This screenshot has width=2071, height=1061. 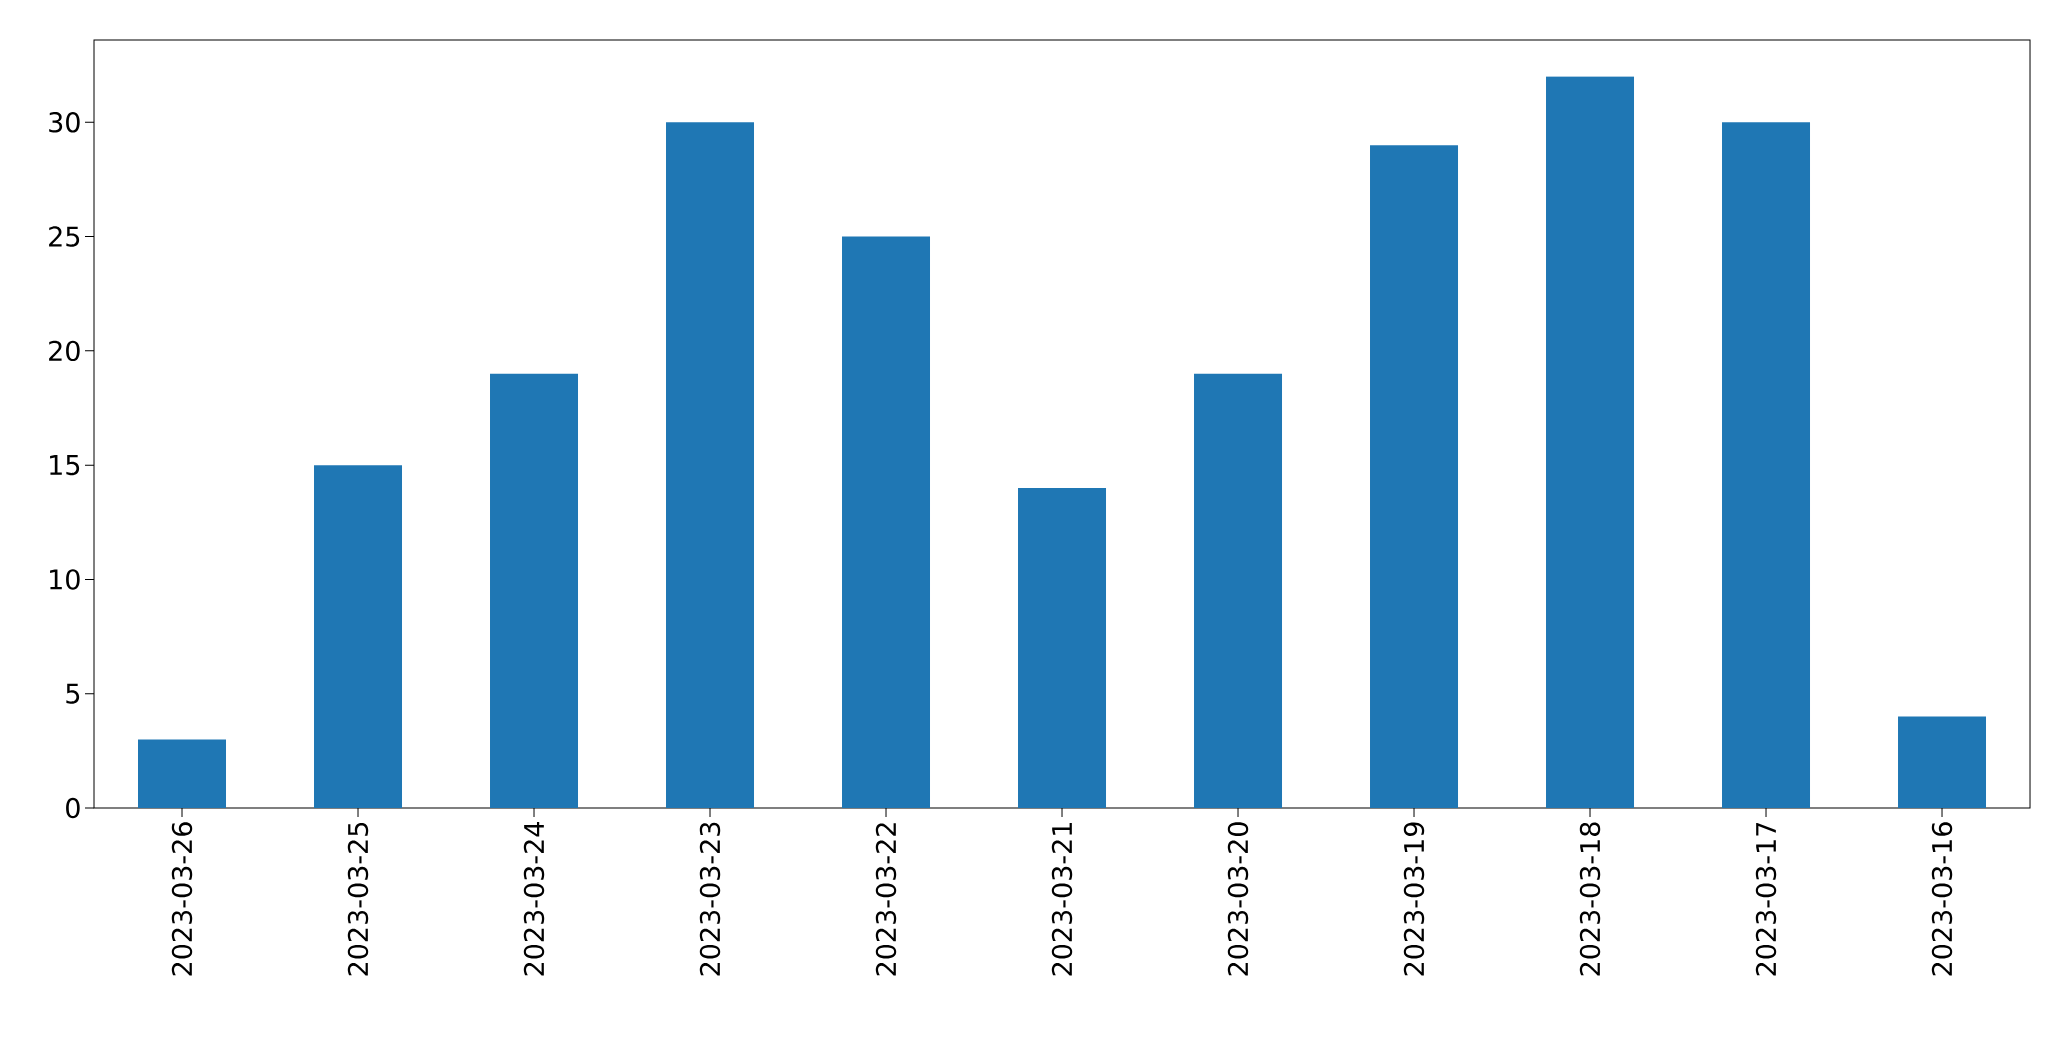 What do you see at coordinates (65, 465) in the screenshot?
I see `y-tick-label: 15` at bounding box center [65, 465].